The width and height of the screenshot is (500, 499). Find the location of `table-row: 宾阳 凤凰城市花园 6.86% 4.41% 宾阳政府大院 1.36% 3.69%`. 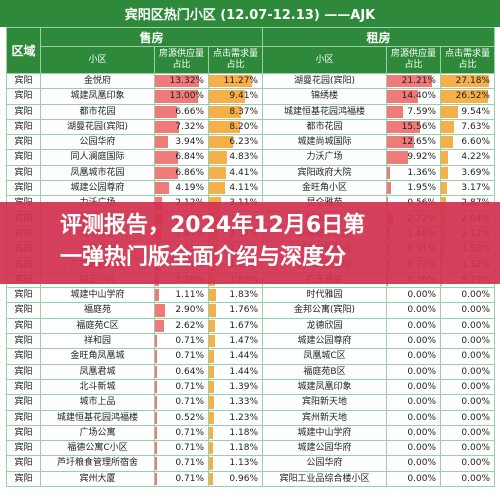

table-row: 宾阳 凤凰城市花园 6.86% 4.41% 宾阳政府大院 1.36% 3.69% is located at coordinates (250, 173).